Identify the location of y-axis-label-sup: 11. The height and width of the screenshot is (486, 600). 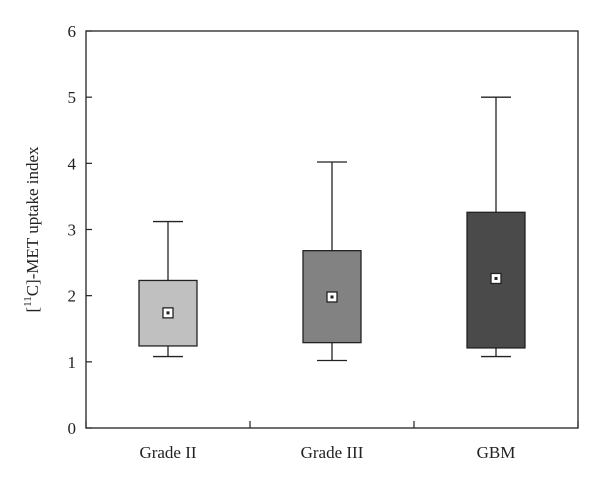
(28, 301).